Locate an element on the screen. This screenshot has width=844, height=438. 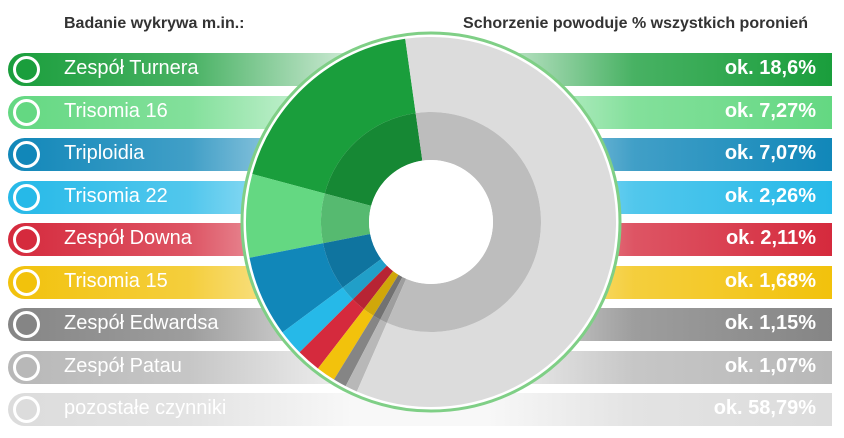
legend-label: Triploidia is located at coordinates (104, 153).